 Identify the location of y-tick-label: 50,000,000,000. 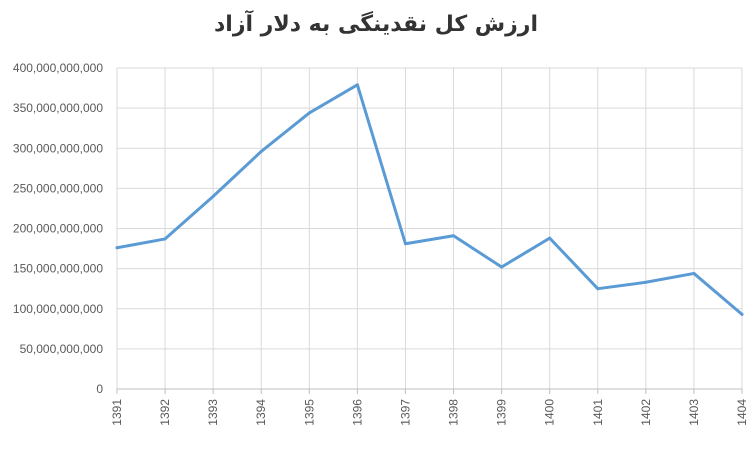
(62, 349).